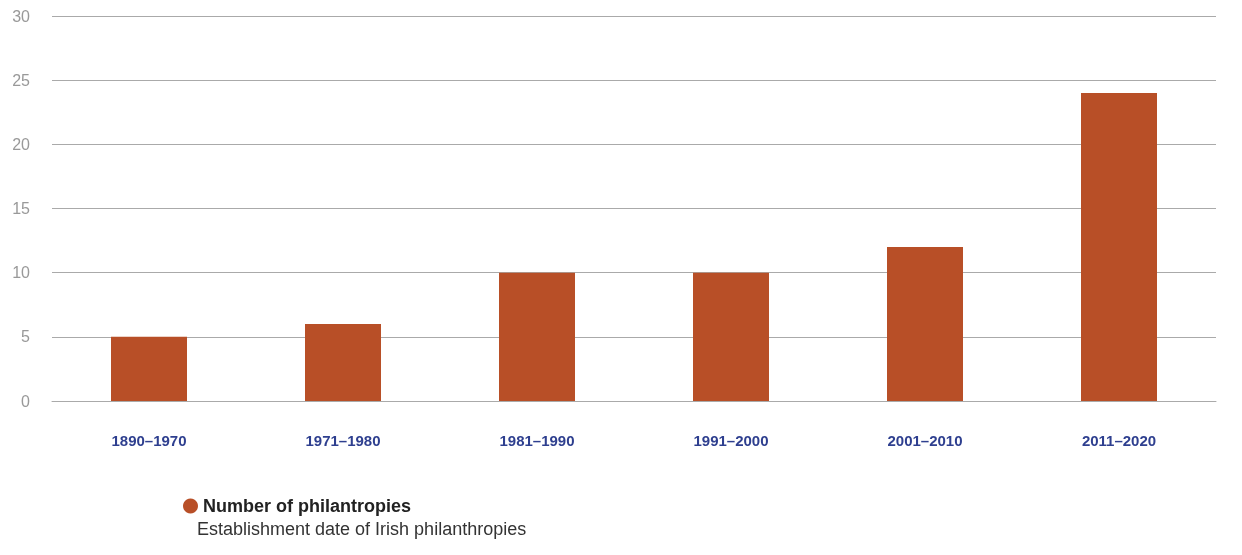 The height and width of the screenshot is (555, 1242). Describe the element at coordinates (1119, 440) in the screenshot. I see `x-tick-label: 2011–2020` at that location.